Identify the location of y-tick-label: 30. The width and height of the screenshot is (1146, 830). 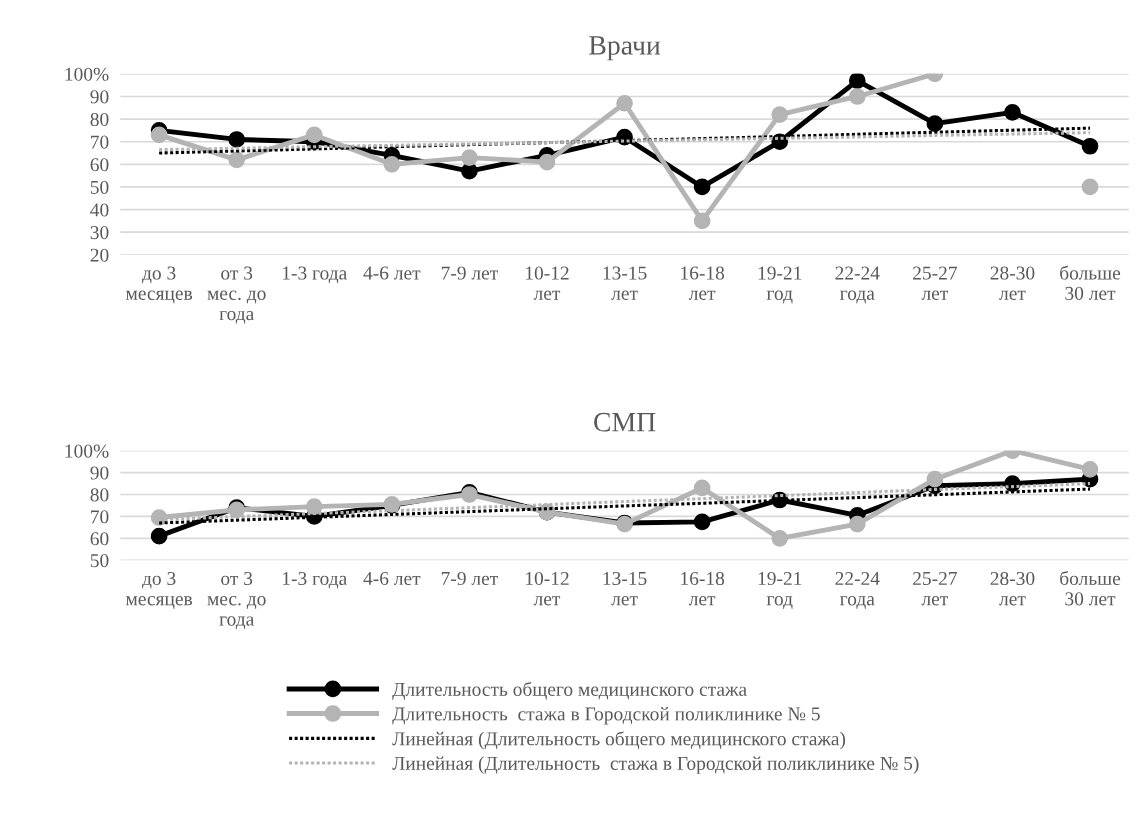
(99, 233).